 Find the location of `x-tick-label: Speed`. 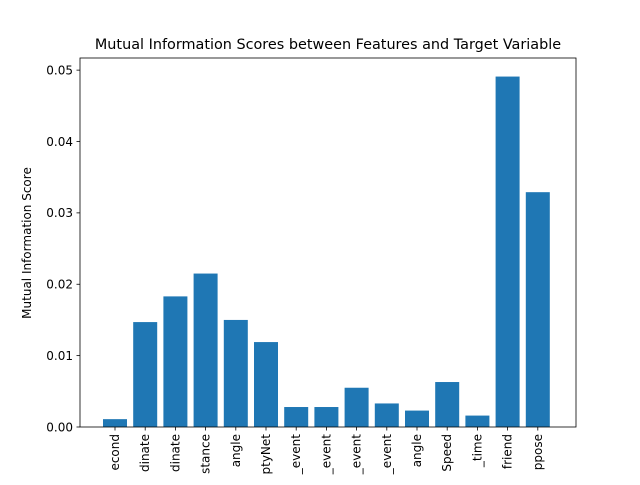

x-tick-label: Speed is located at coordinates (447, 453).